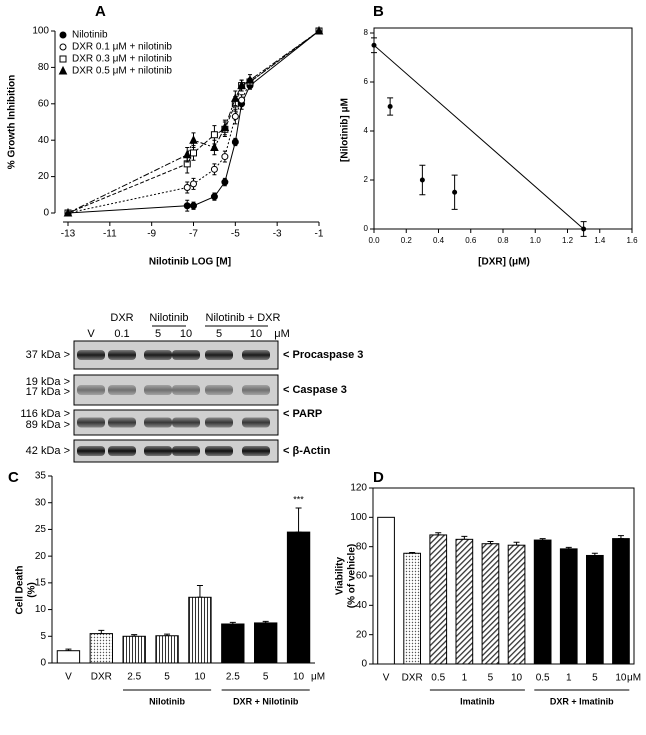  I want to click on x-tick-label: -7, so click(193, 234).